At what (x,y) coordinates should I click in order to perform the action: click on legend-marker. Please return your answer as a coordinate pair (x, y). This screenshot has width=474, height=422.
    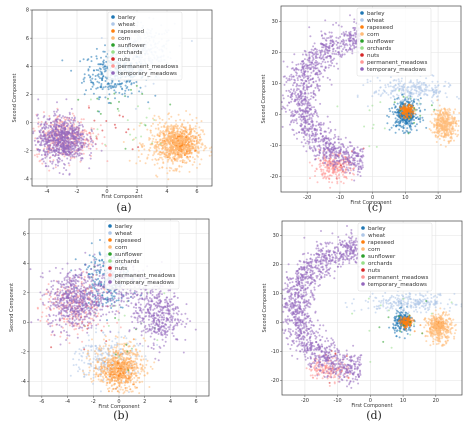
    Looking at the image, I should click on (113, 45).